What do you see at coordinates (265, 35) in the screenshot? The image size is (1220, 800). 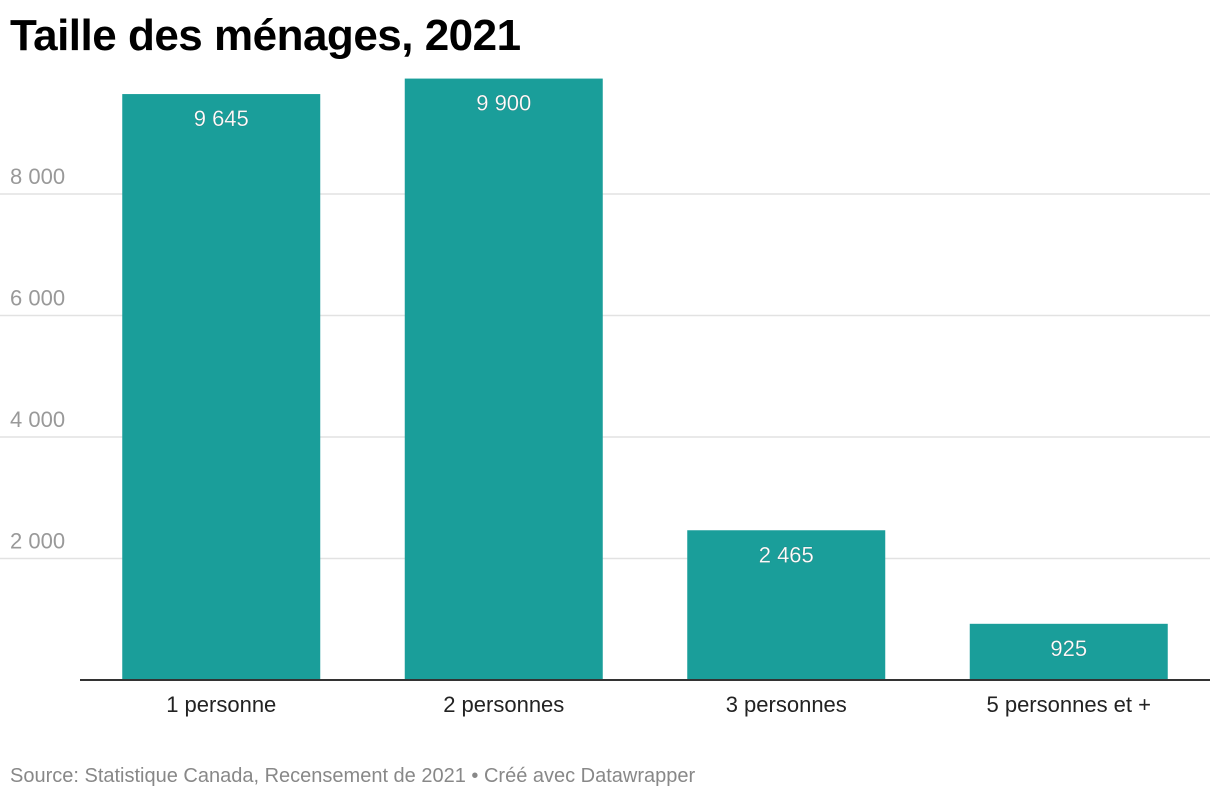 I see `chart-title: Taille des ménages, 2021` at bounding box center [265, 35].